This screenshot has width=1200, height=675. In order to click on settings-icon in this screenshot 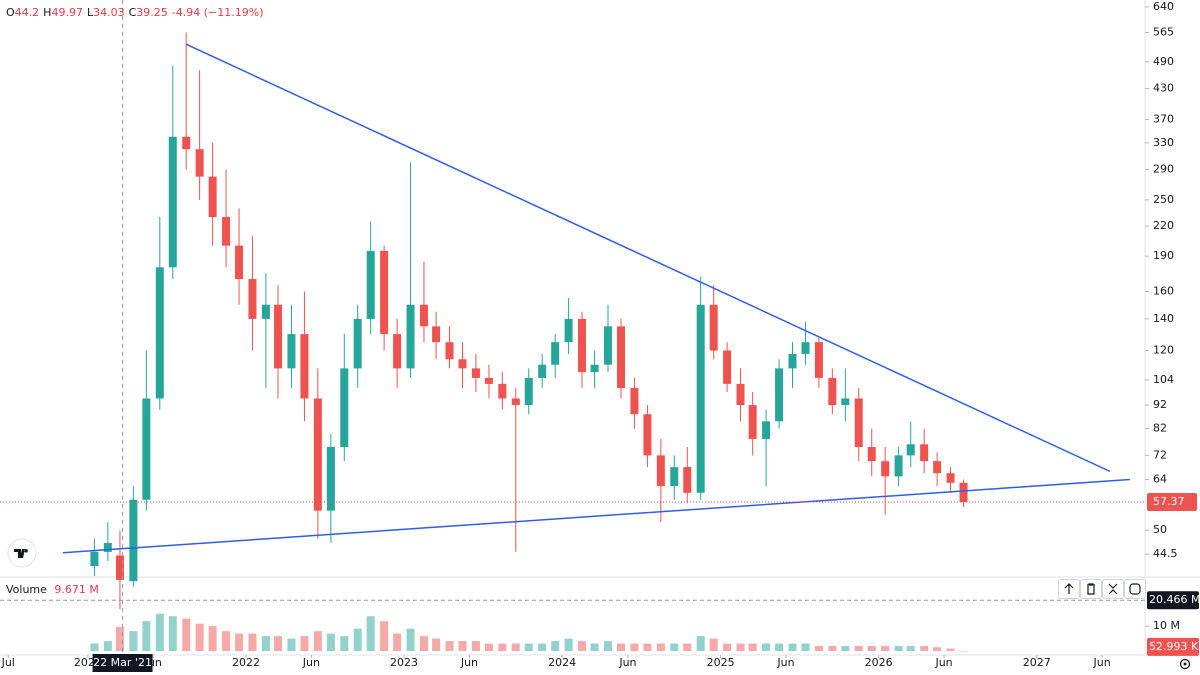, I will do `click(1185, 664)`.